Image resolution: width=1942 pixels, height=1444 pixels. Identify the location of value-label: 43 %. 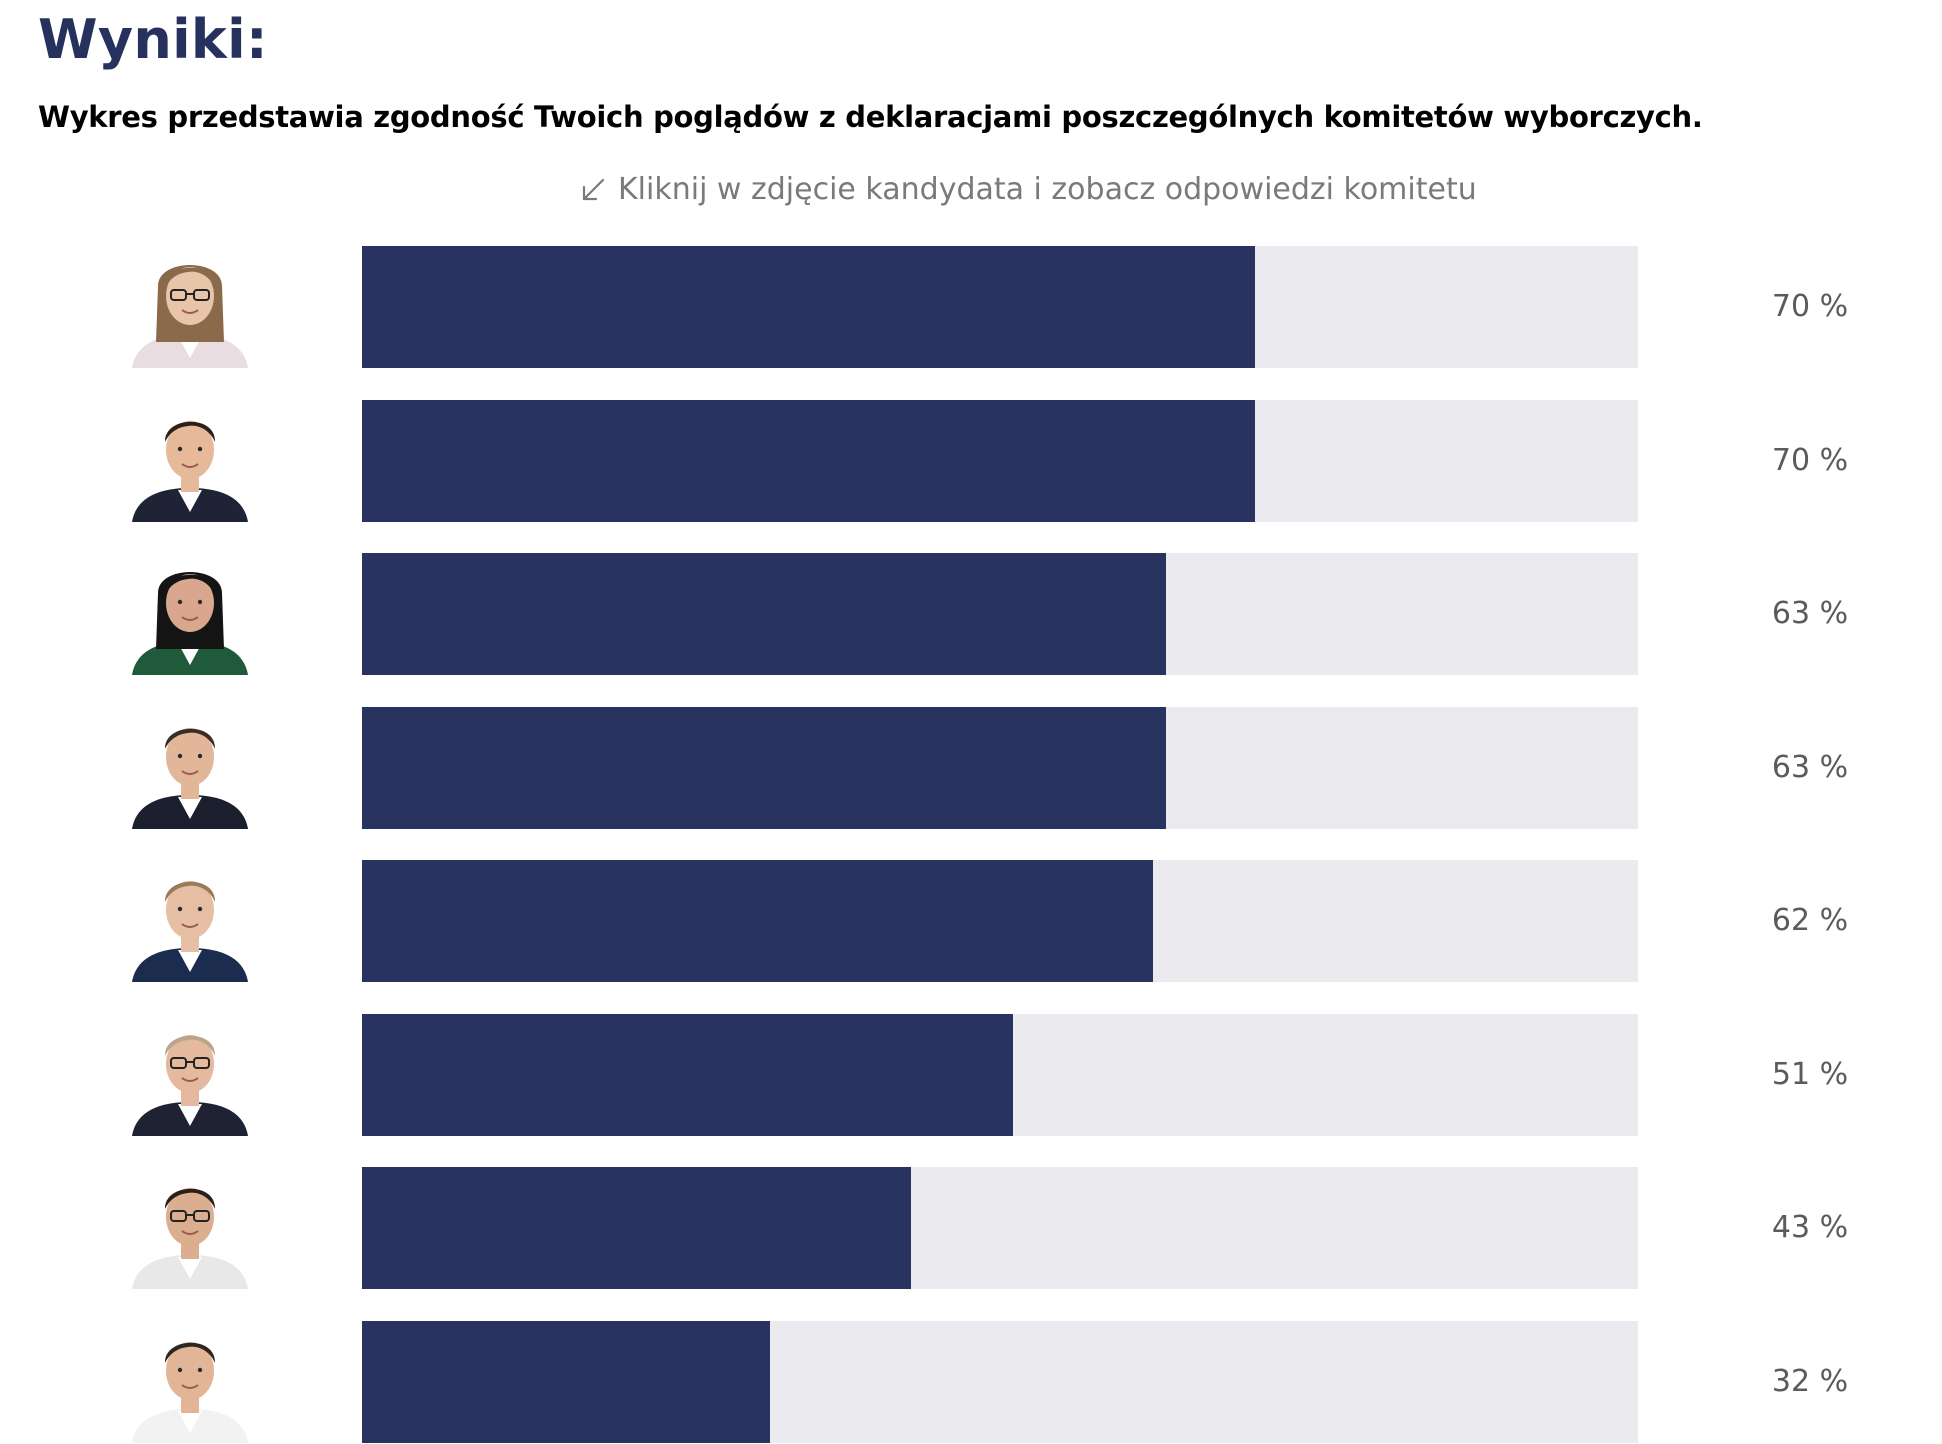
(1810, 1227).